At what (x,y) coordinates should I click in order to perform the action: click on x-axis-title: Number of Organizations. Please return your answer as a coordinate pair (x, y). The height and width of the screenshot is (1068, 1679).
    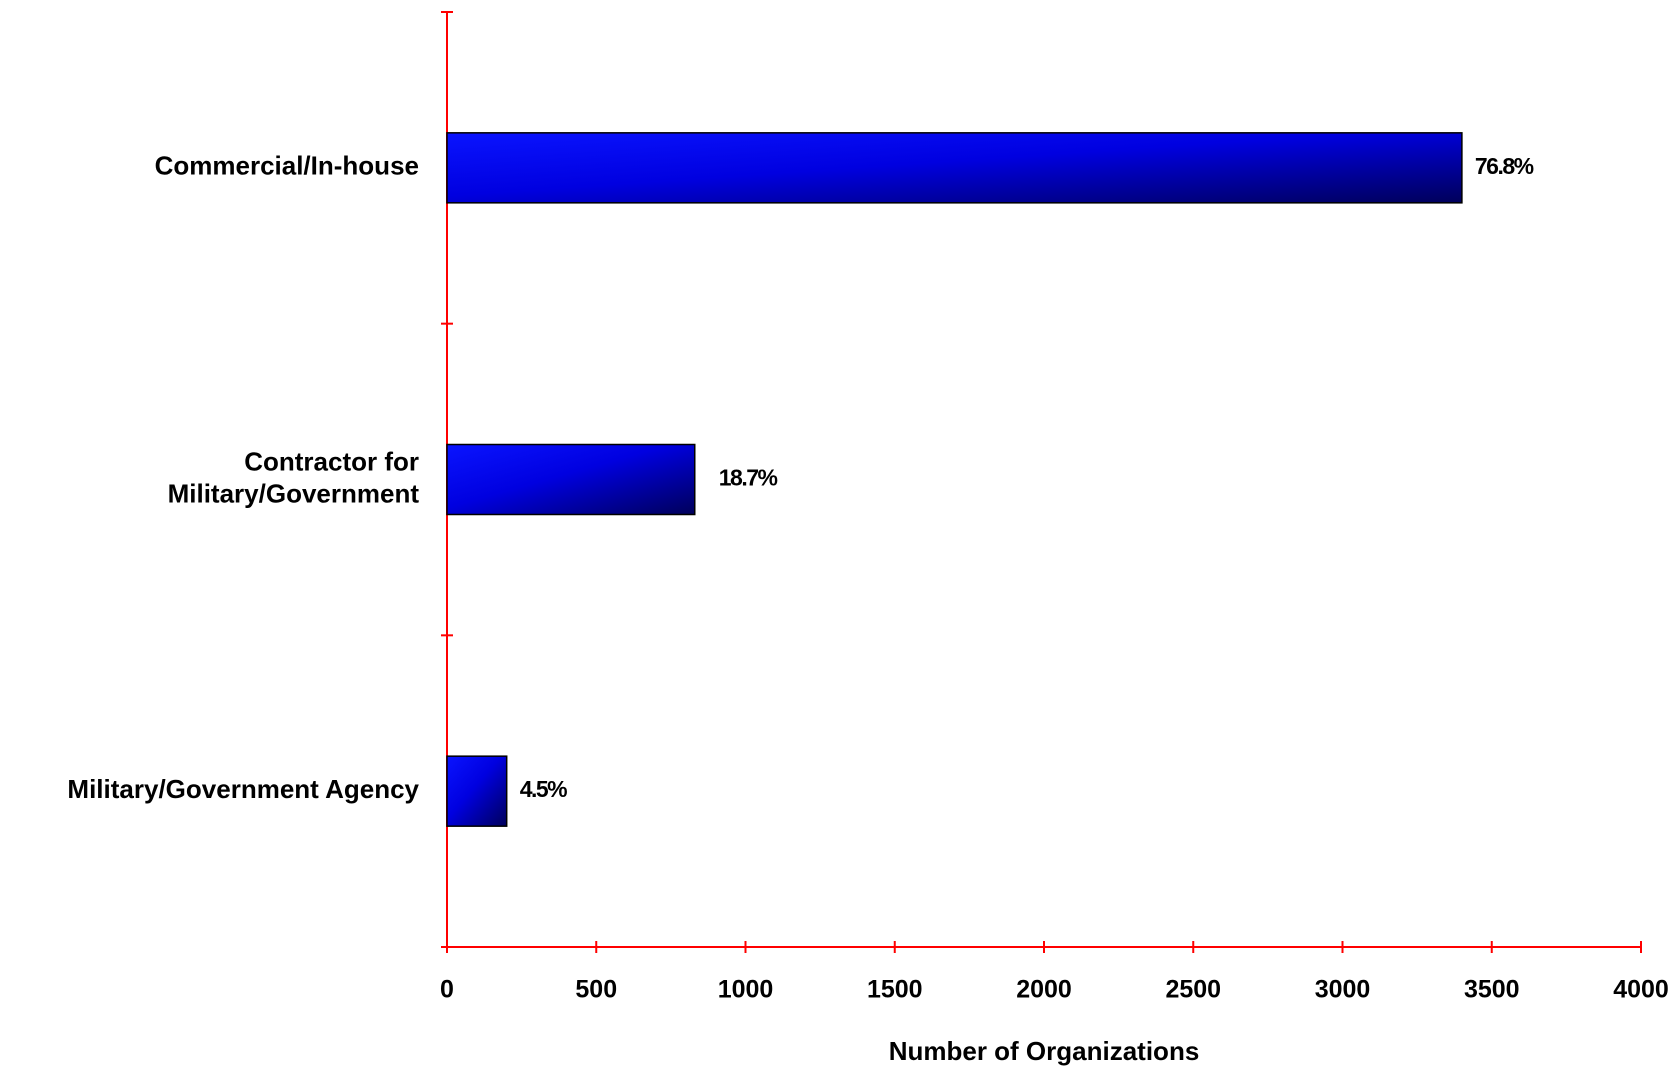
    Looking at the image, I should click on (1044, 1051).